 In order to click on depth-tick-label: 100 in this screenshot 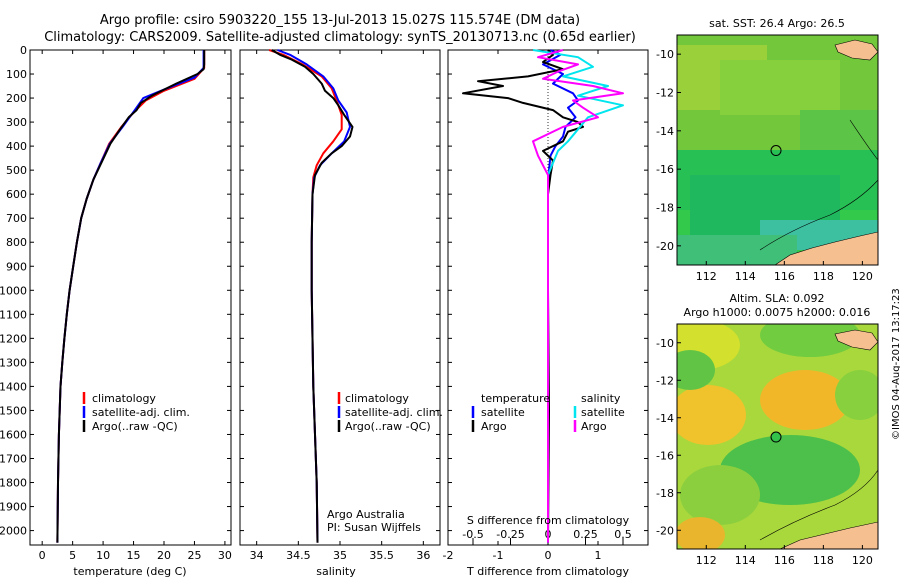, I will do `click(16, 74)`.